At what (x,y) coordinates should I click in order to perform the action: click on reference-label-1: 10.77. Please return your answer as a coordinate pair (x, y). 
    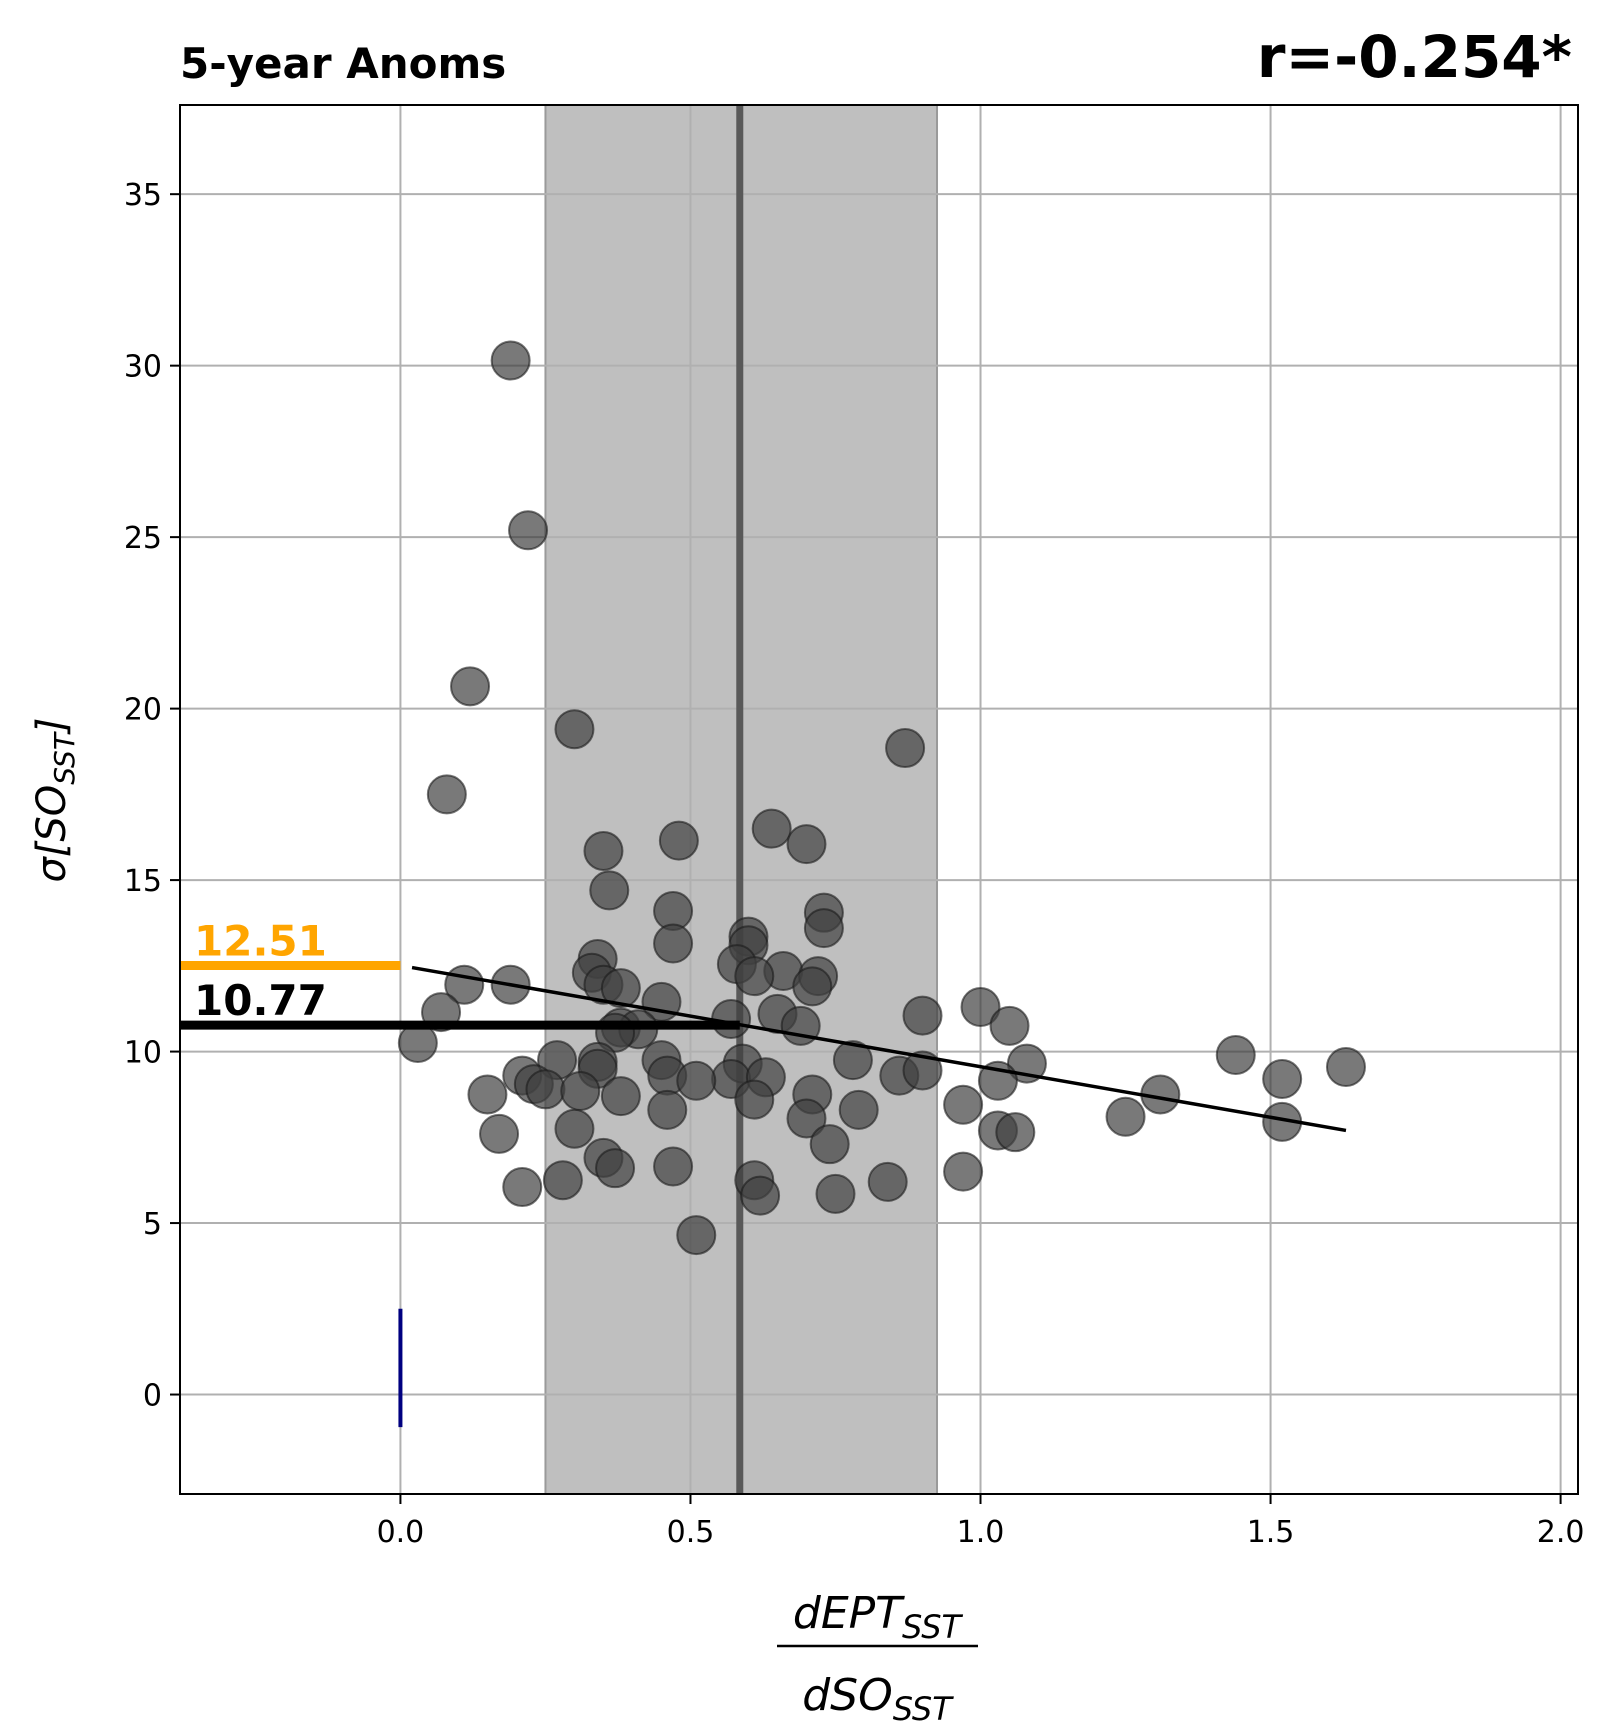
    Looking at the image, I should click on (260, 1000).